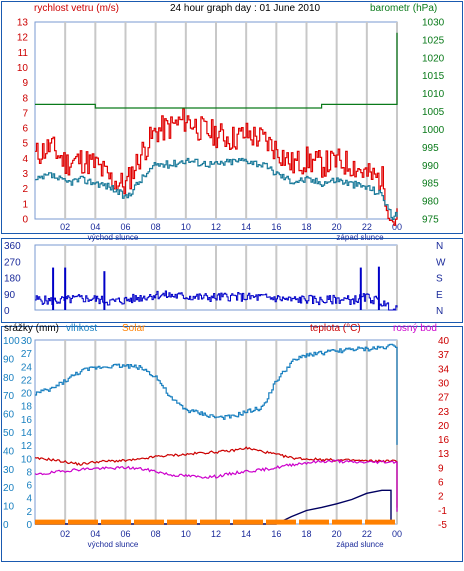 The height and width of the screenshot is (571, 464). Describe the element at coordinates (216, 485) in the screenshot. I see `dewpoint-line` at that location.